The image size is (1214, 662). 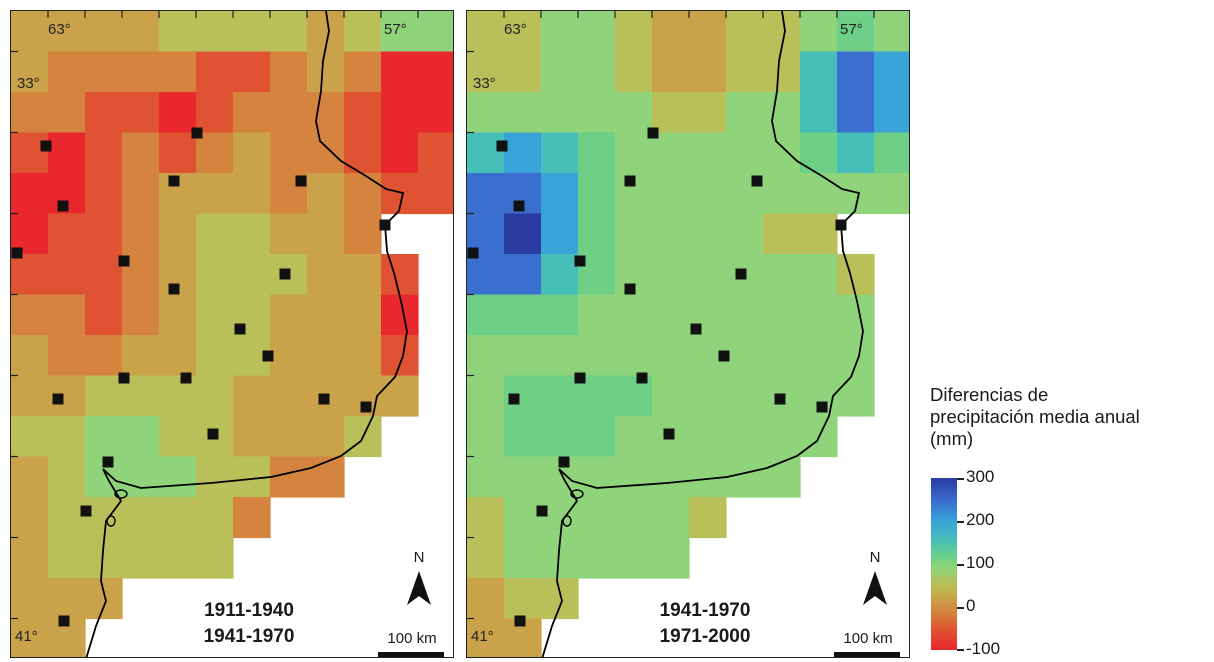 I want to click on legend-color-bar, so click(x=944, y=564).